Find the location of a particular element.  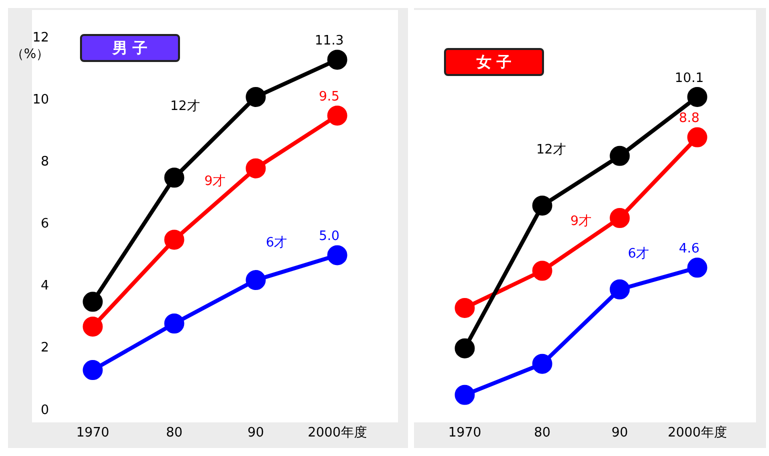

y-axis-title: （%） is located at coordinates (30, 54).